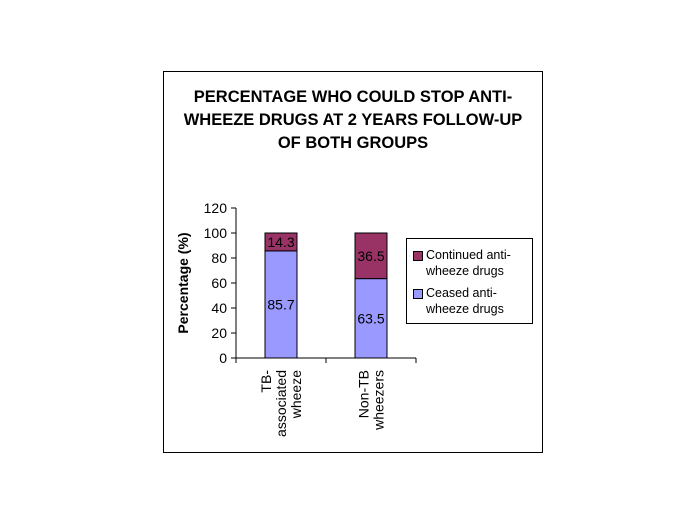  I want to click on x-category-label: TB-associated wheeze, so click(281, 403).